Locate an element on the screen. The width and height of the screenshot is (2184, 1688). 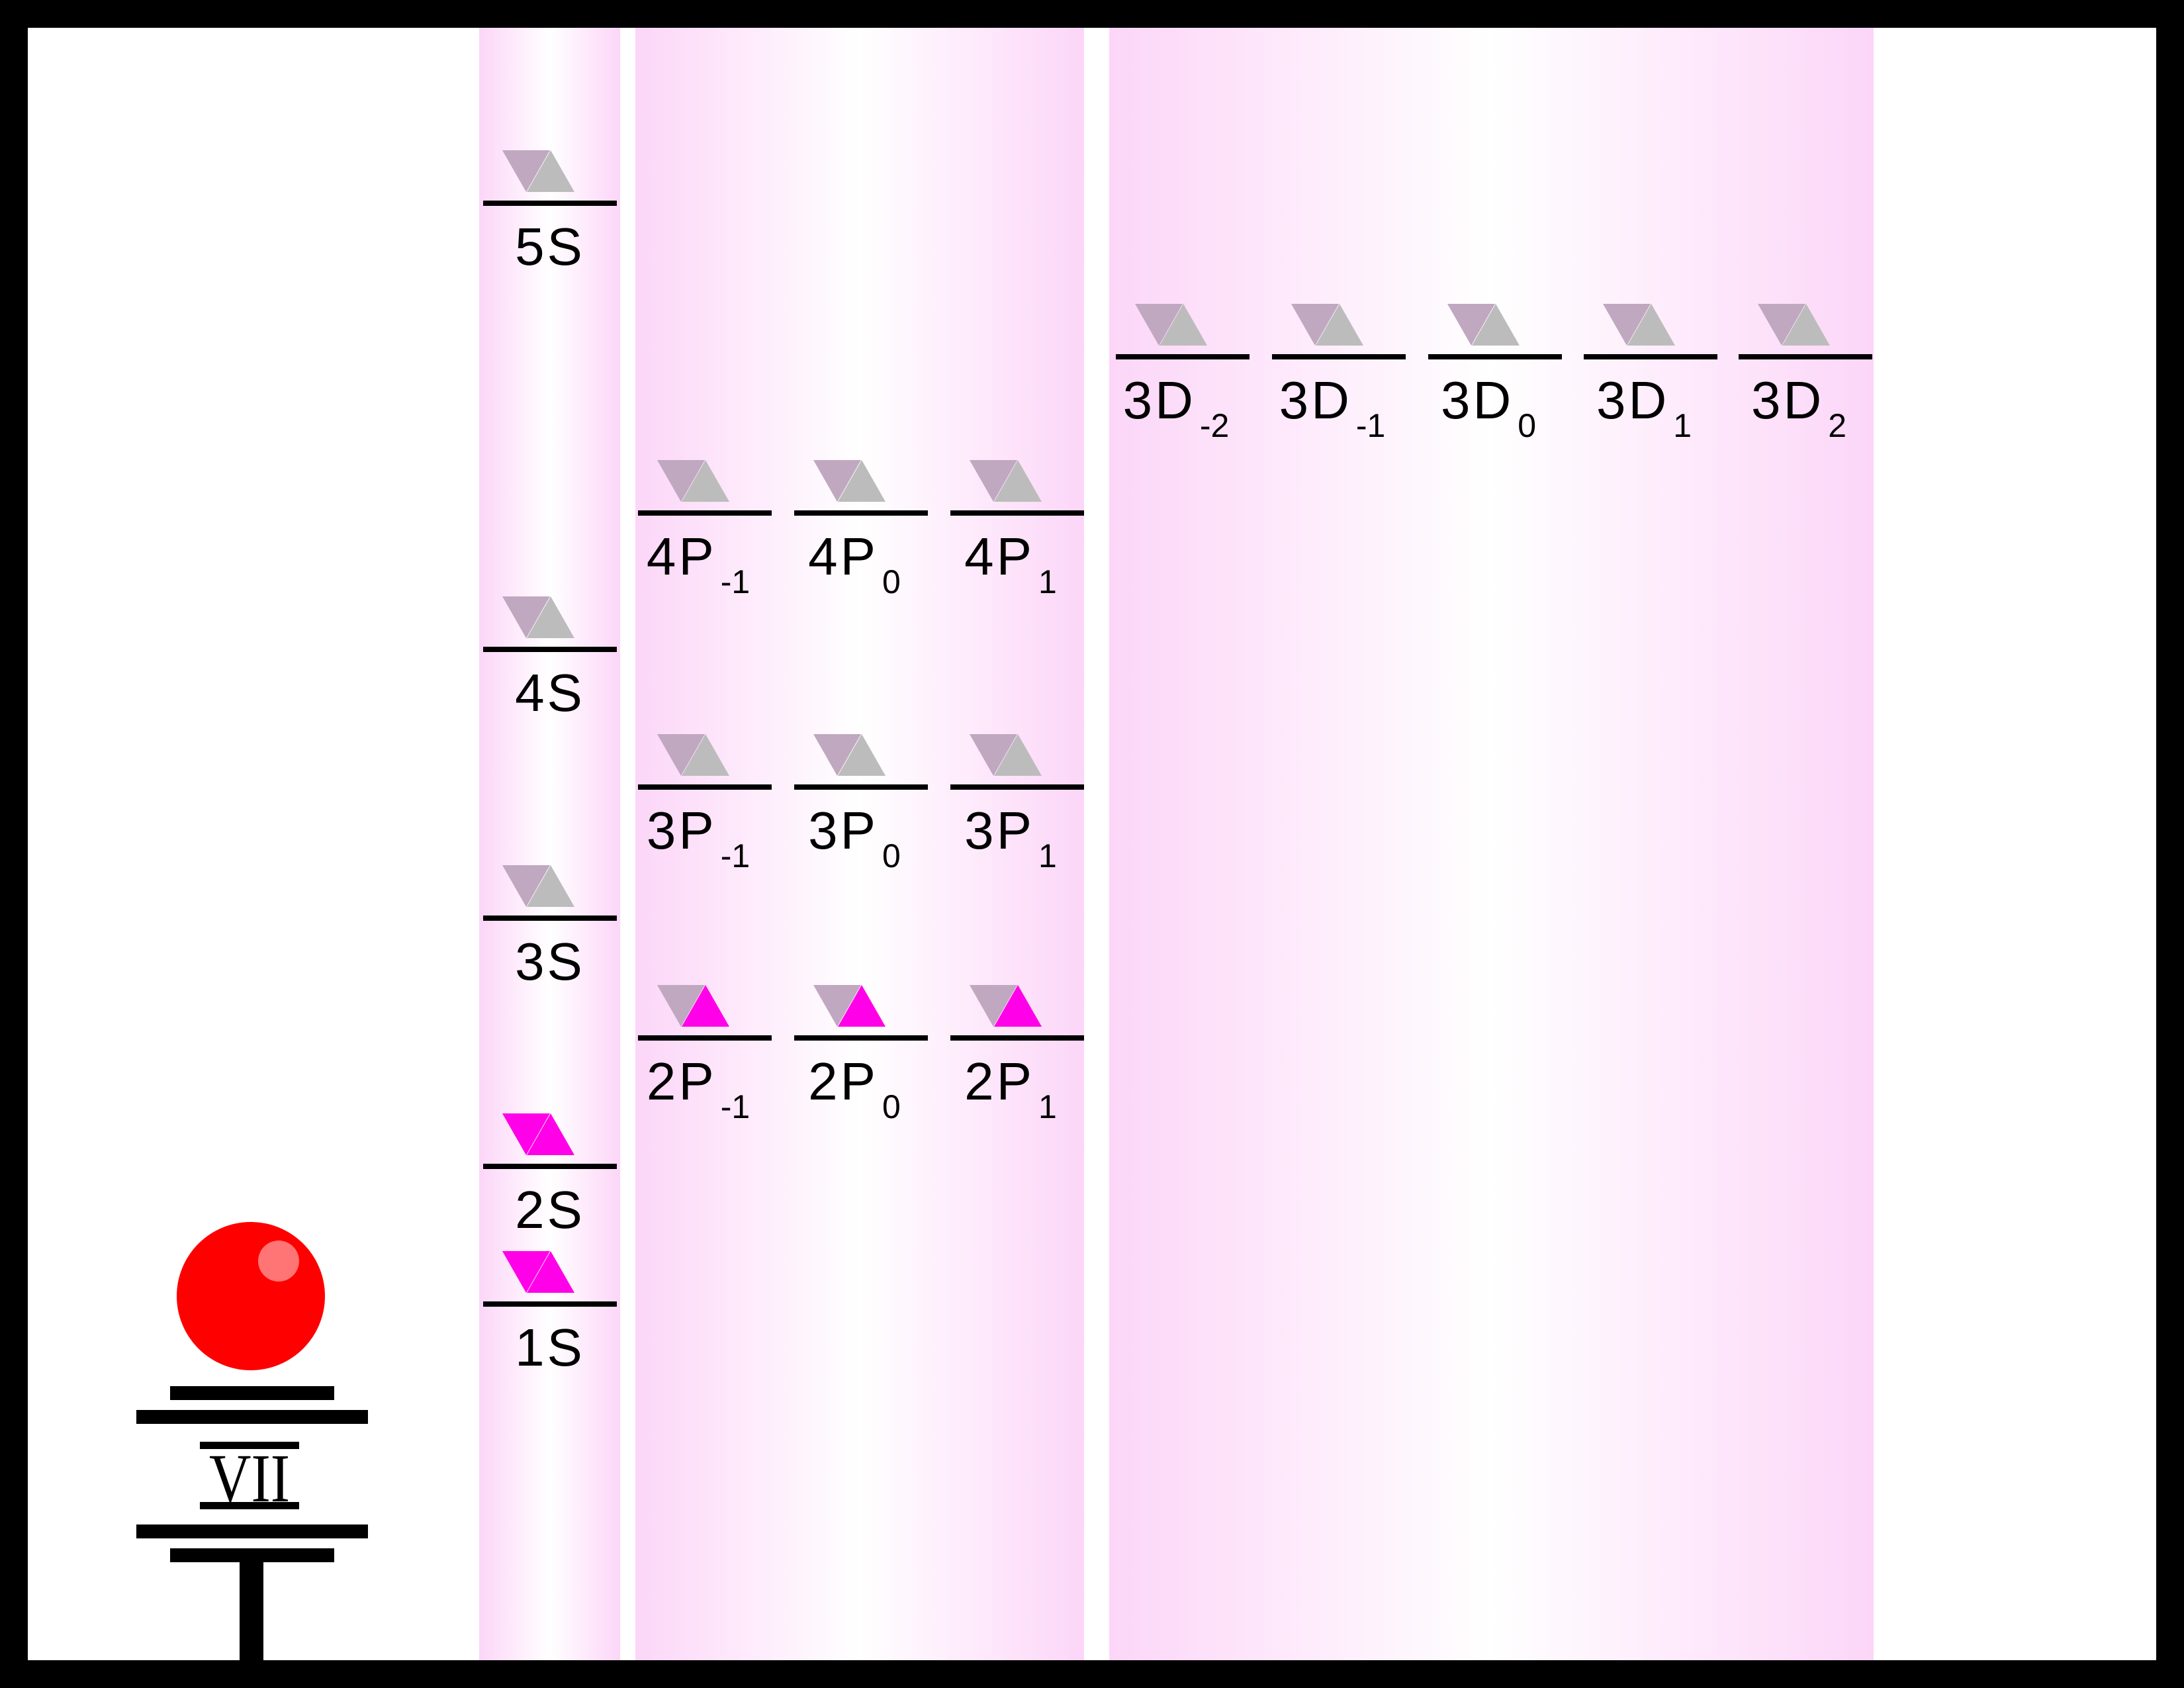
orbital-label: 5S is located at coordinates (550, 246).